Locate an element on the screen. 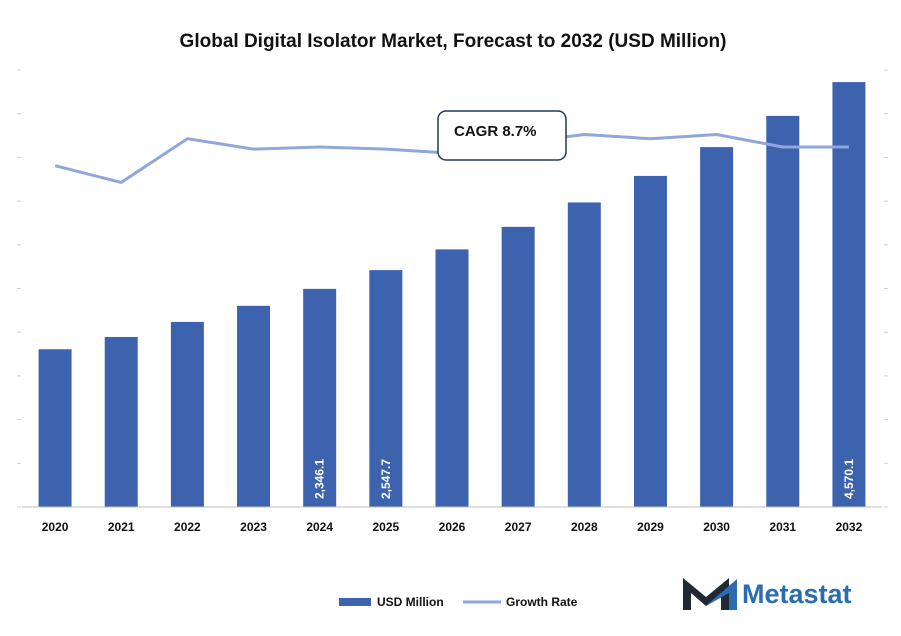 The height and width of the screenshot is (636, 901). bar-data-label-2024: 2,346.1 is located at coordinates (320, 479).